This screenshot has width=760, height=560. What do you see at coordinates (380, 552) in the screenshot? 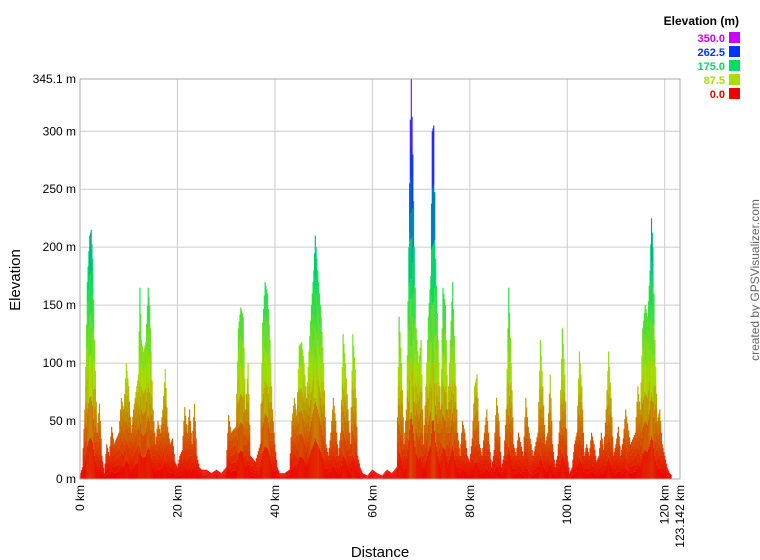
I see `x-axis-title: Distance` at bounding box center [380, 552].